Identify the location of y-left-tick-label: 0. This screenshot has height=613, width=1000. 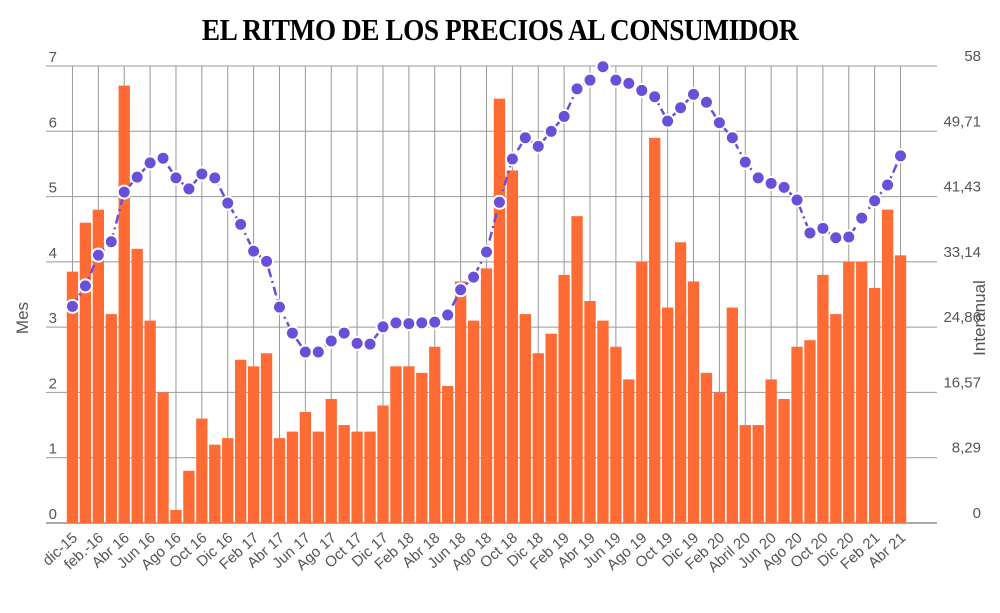
(53, 514).